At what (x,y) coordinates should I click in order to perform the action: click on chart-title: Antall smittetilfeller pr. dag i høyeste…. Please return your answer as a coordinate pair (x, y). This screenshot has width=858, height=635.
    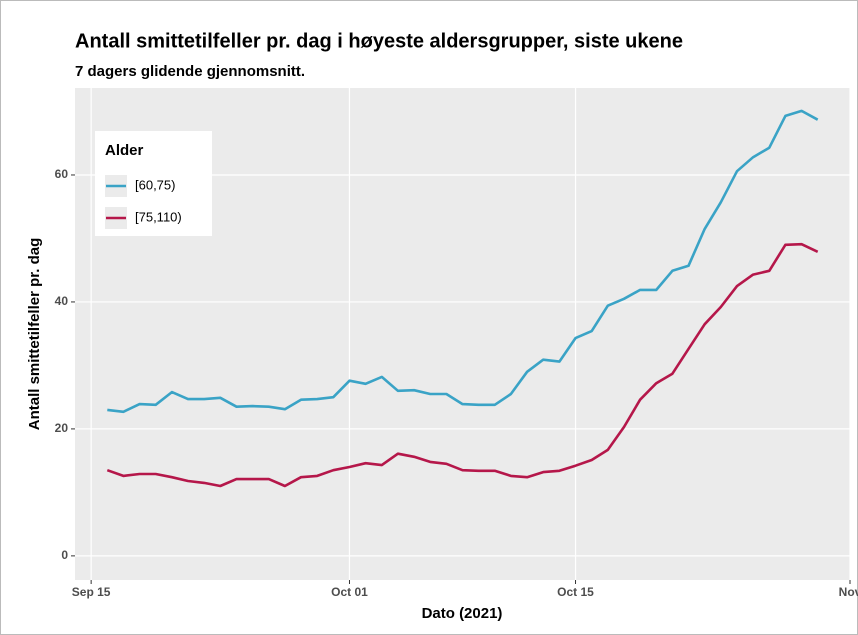
    Looking at the image, I should click on (379, 41).